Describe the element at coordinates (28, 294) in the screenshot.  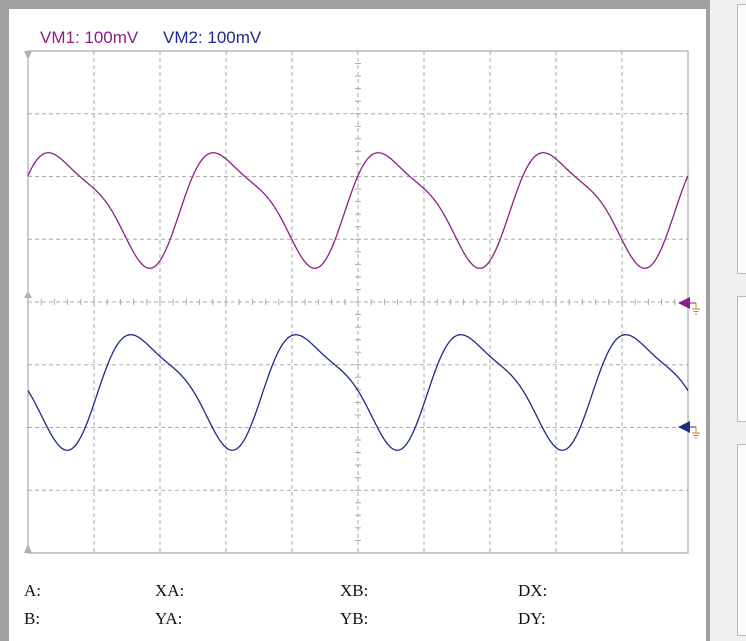
I see `center-marker-icon` at that location.